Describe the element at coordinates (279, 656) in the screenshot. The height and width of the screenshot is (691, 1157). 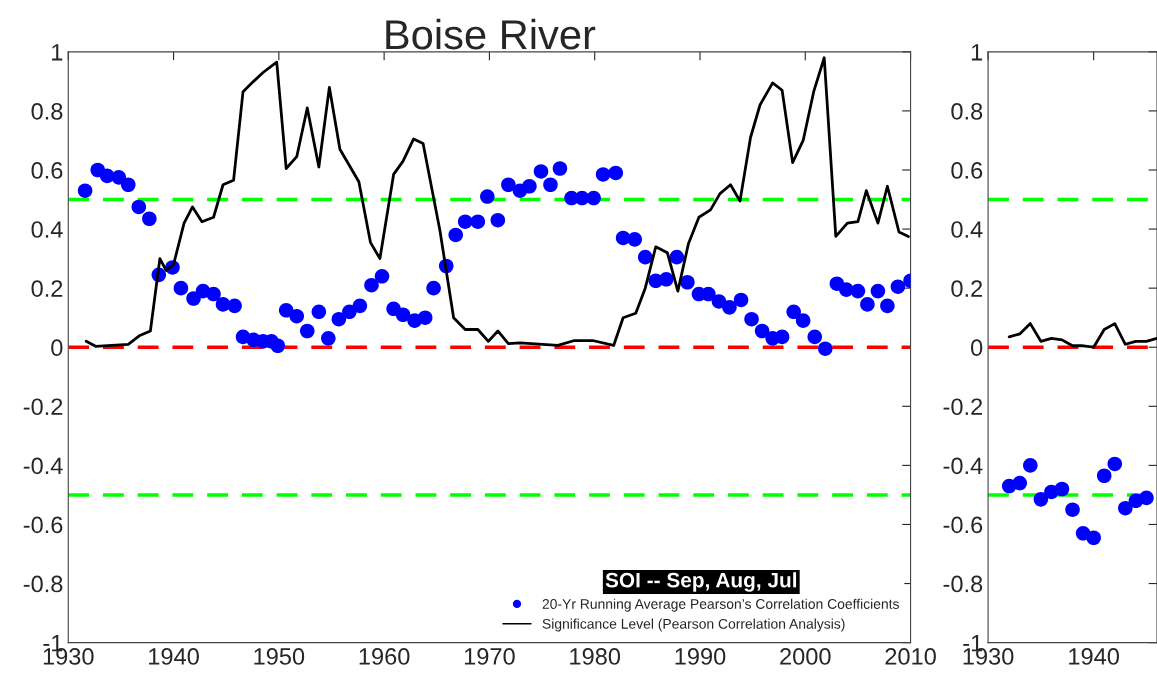
I see `x-tick-label: 1950` at that location.